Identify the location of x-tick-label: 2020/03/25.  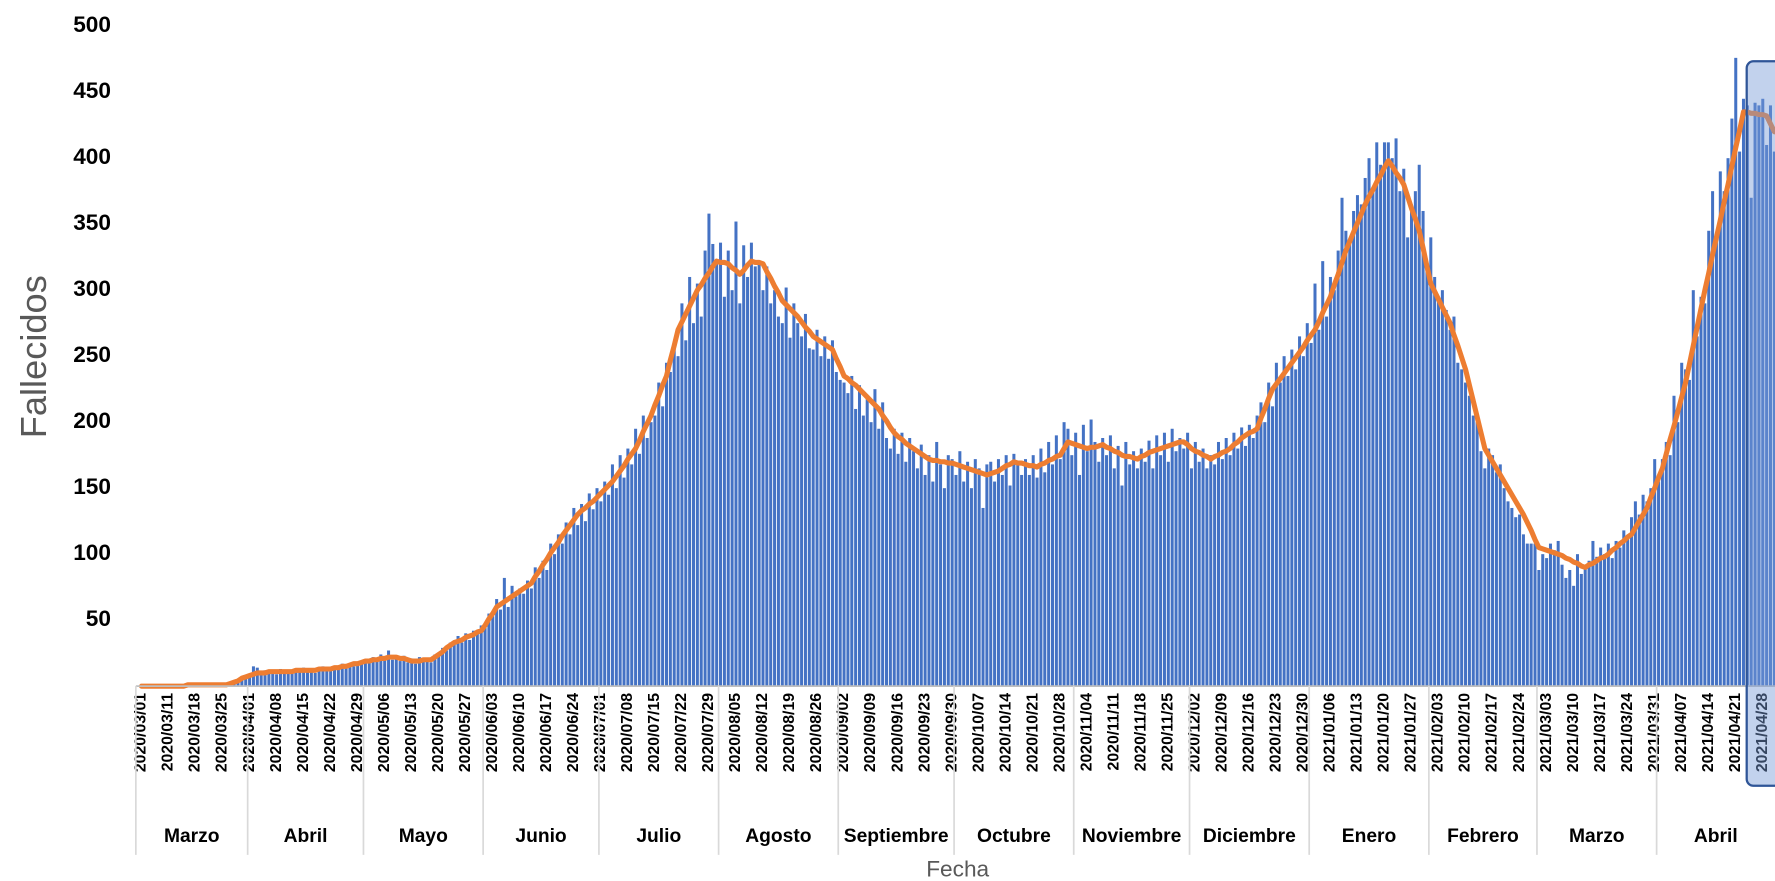
(222, 732).